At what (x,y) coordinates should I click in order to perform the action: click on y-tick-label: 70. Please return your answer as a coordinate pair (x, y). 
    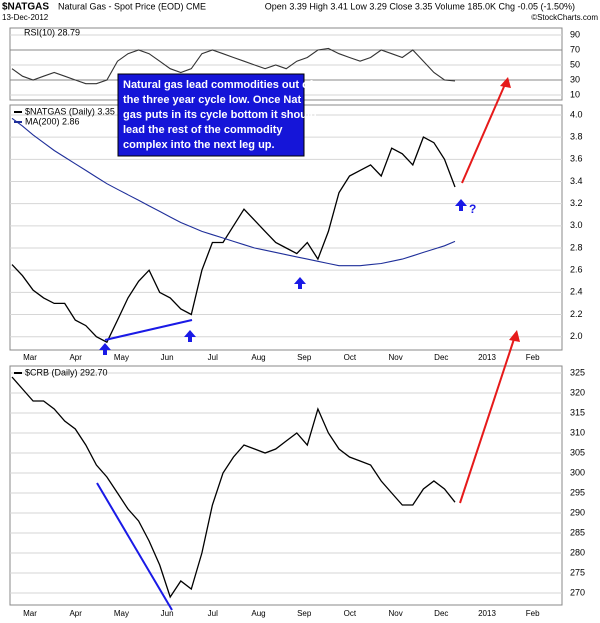
    Looking at the image, I should click on (575, 49).